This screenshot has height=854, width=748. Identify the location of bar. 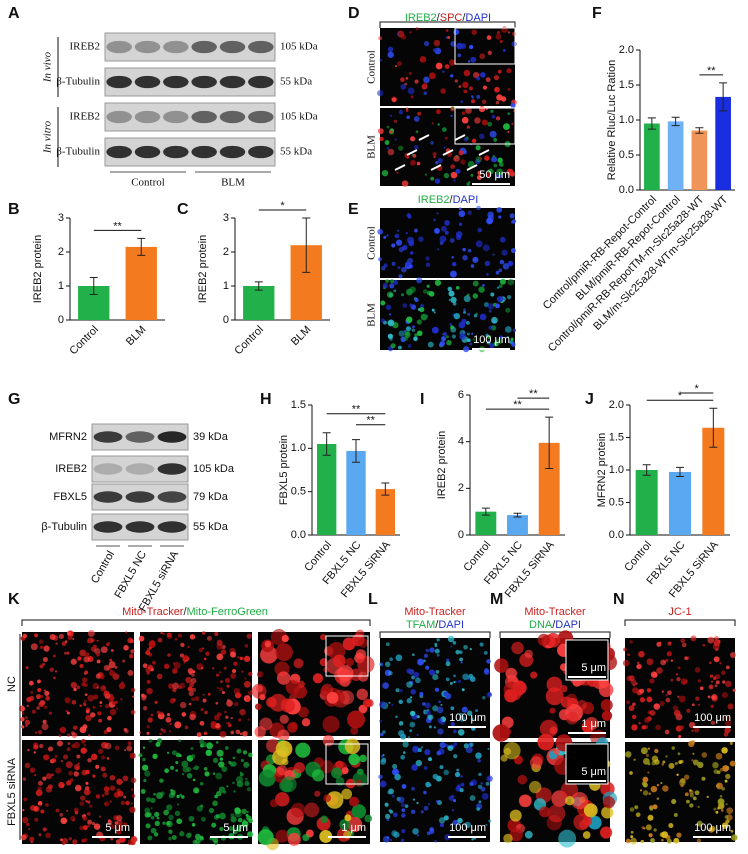
(141, 283).